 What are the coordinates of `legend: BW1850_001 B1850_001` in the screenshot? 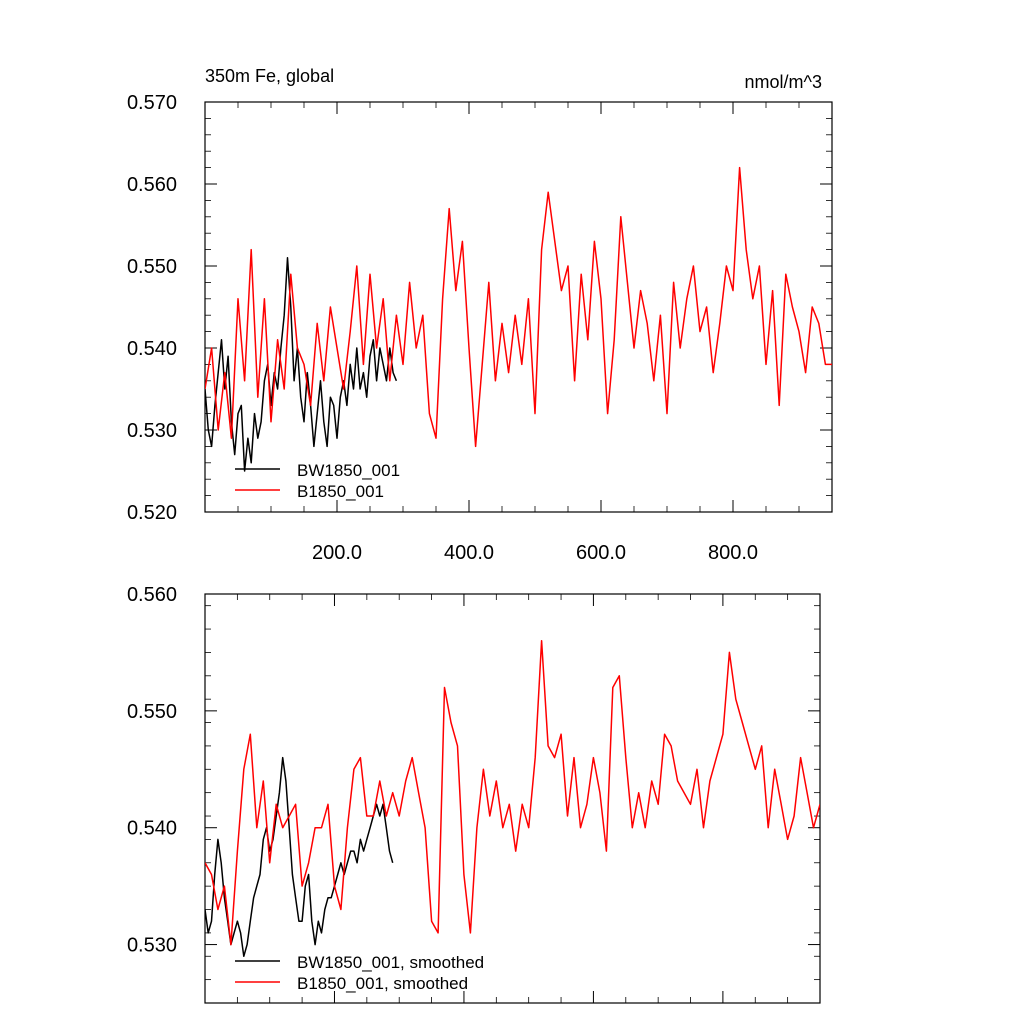 It's located at (317, 481).